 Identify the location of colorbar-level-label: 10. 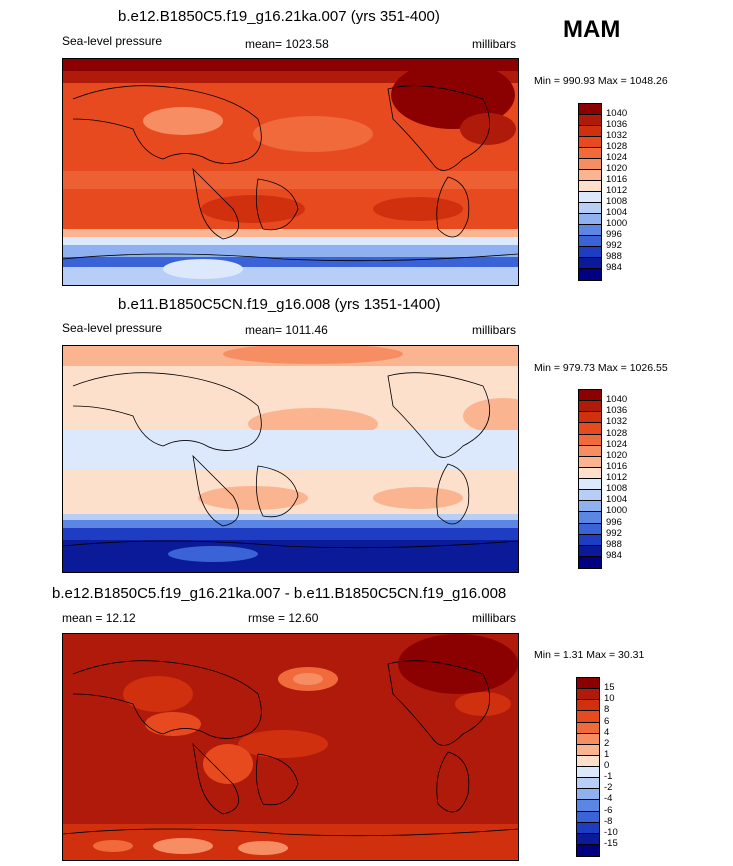
(609, 699).